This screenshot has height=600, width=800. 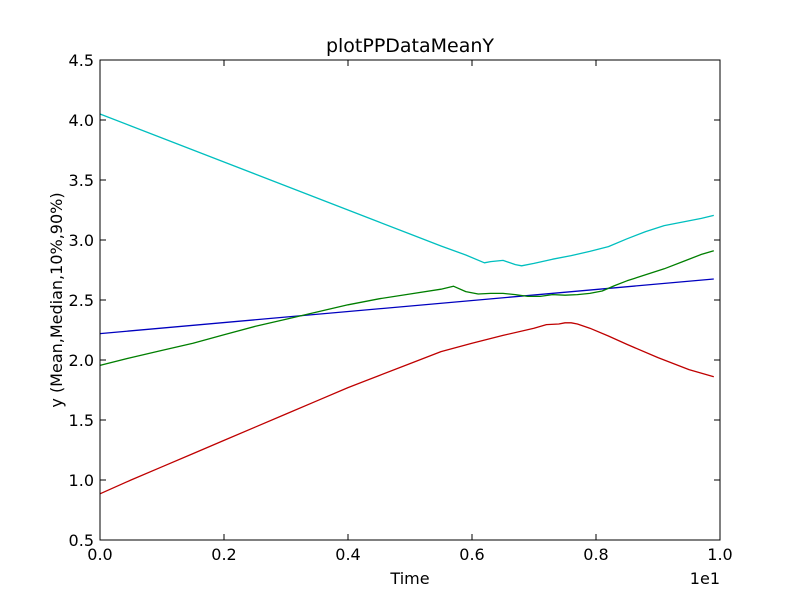 I want to click on y-tick-label: 1.5, so click(x=81, y=420).